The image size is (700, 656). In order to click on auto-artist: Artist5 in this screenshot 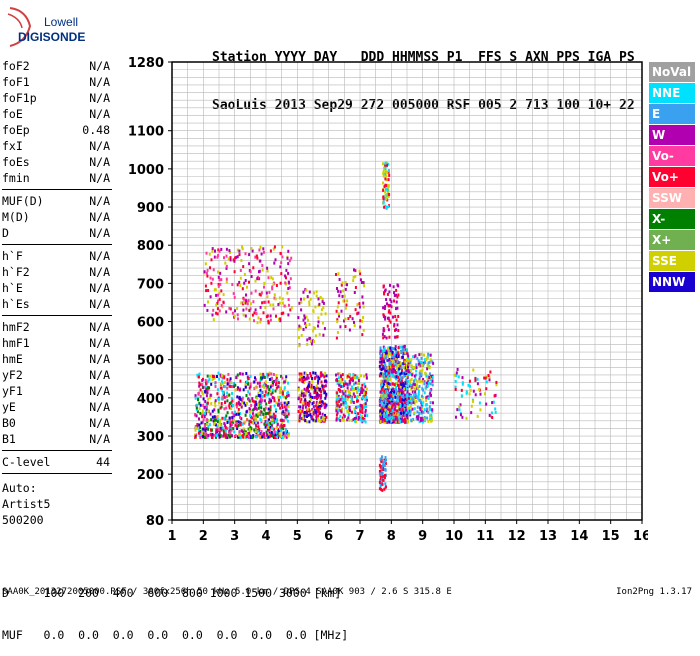, I will do `click(26, 504)`.